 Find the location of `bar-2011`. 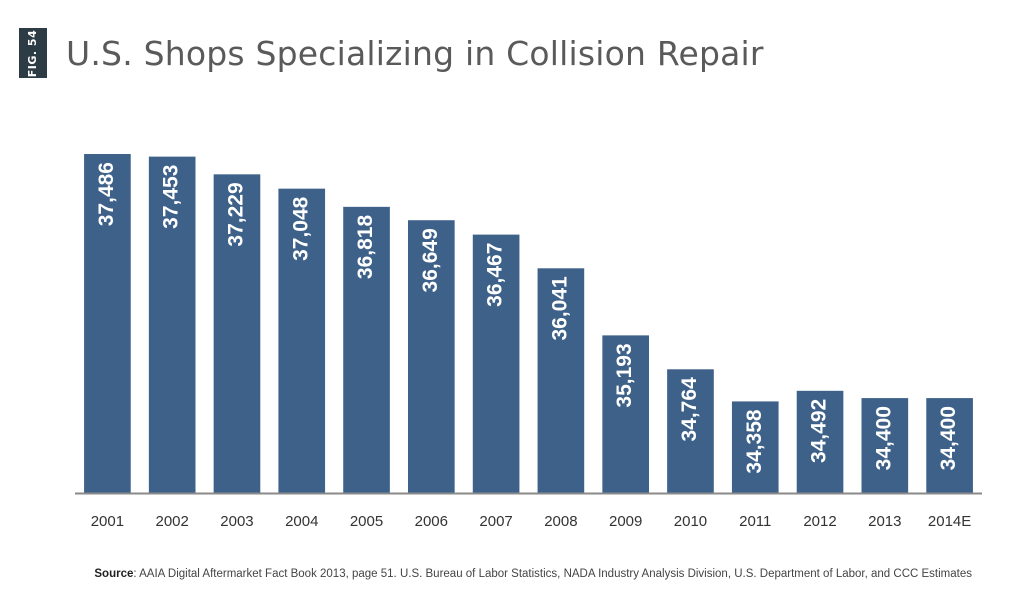

bar-2011 is located at coordinates (755, 447).